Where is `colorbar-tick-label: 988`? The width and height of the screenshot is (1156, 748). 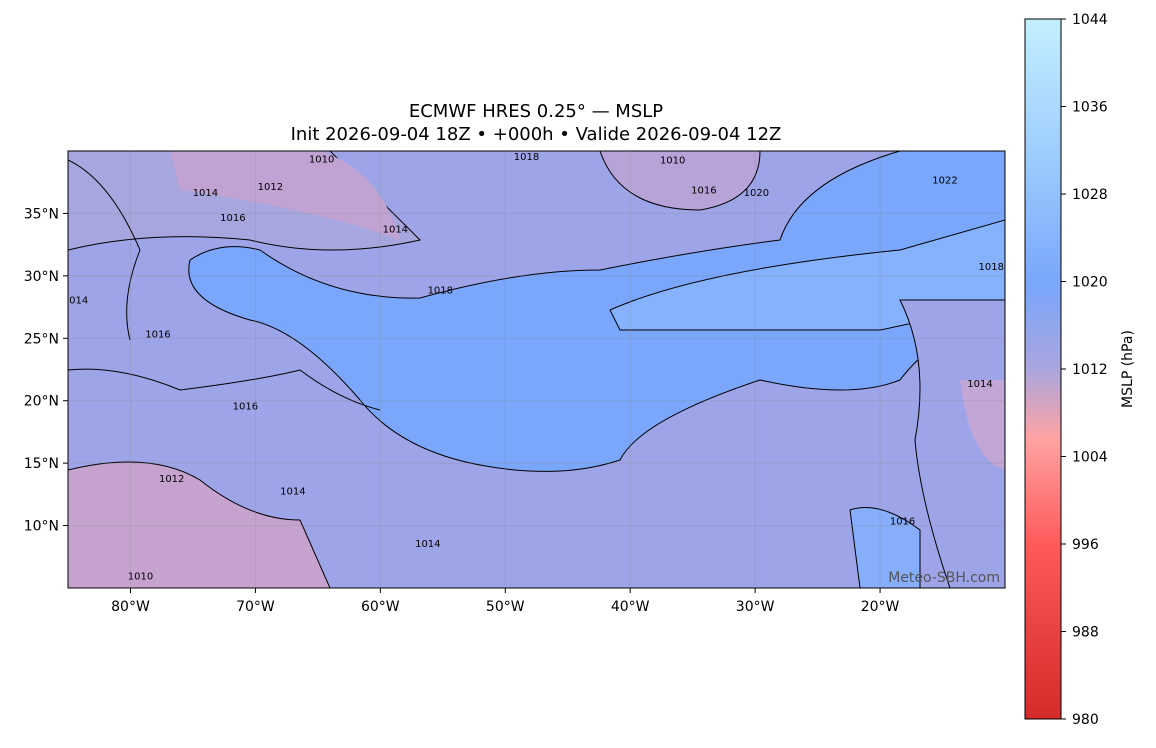
colorbar-tick-label: 988 is located at coordinates (1085, 633).